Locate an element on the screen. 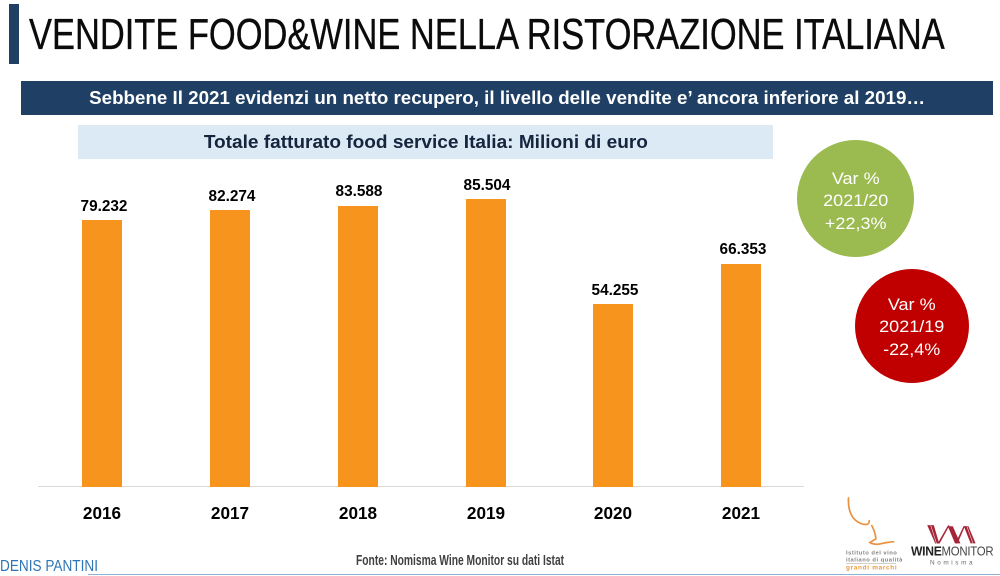 This screenshot has height=576, width=1000. svg-text: MONITOR is located at coordinates (968, 551).